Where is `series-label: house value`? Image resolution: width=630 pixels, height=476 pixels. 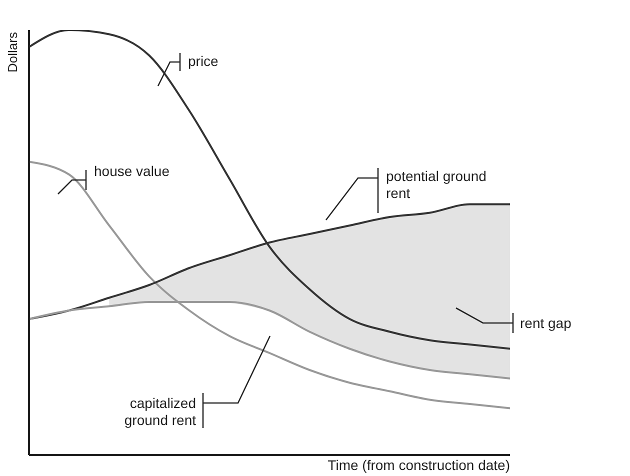
series-label: house value is located at coordinates (132, 171).